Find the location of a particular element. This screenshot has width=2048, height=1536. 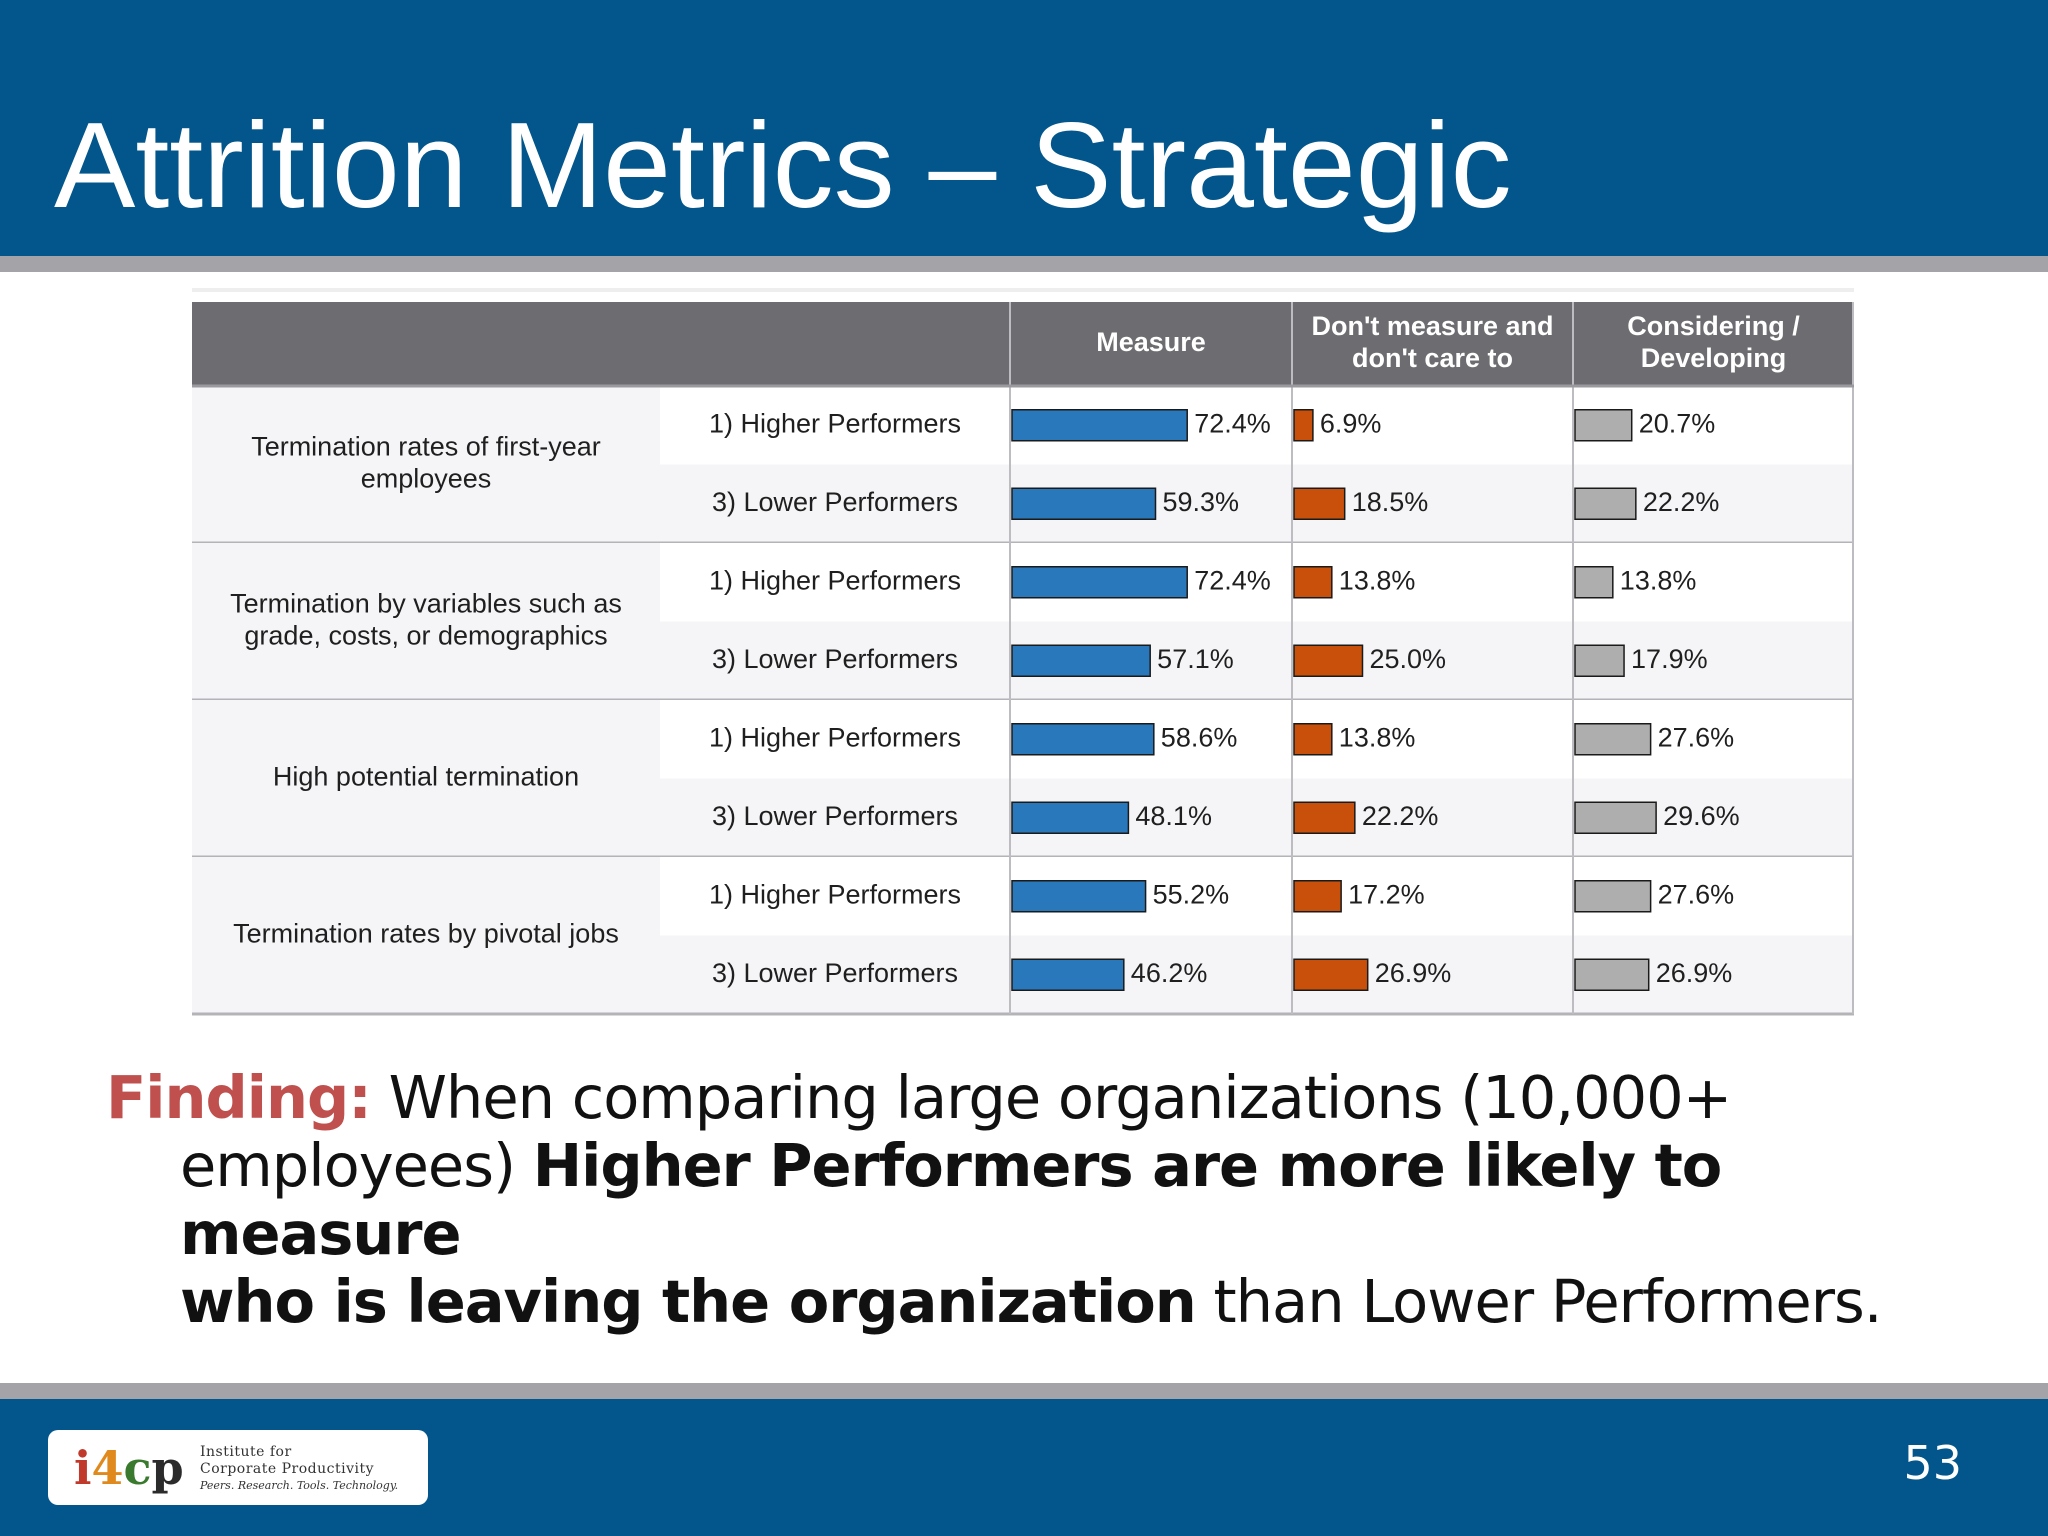

logo-line-1: Institute for is located at coordinates (246, 1452).